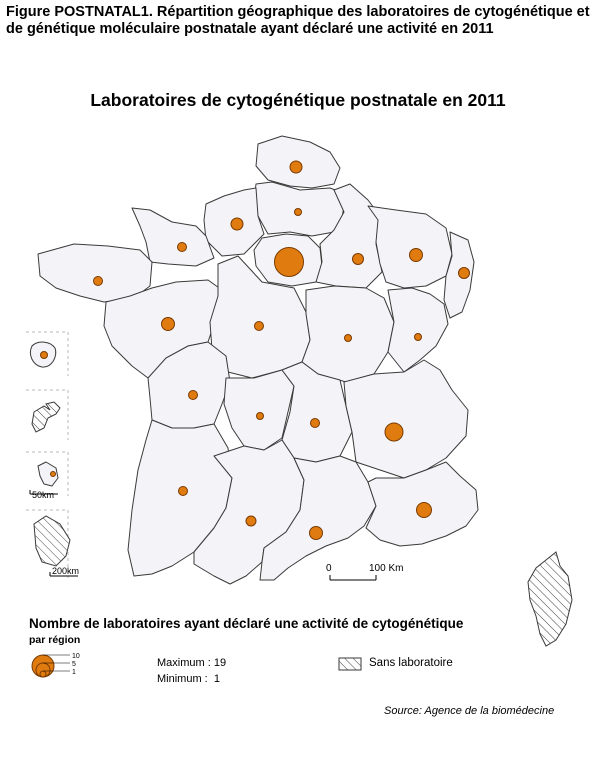  What do you see at coordinates (168, 324) in the screenshot?
I see `bubble-pays-de-la-loire` at bounding box center [168, 324].